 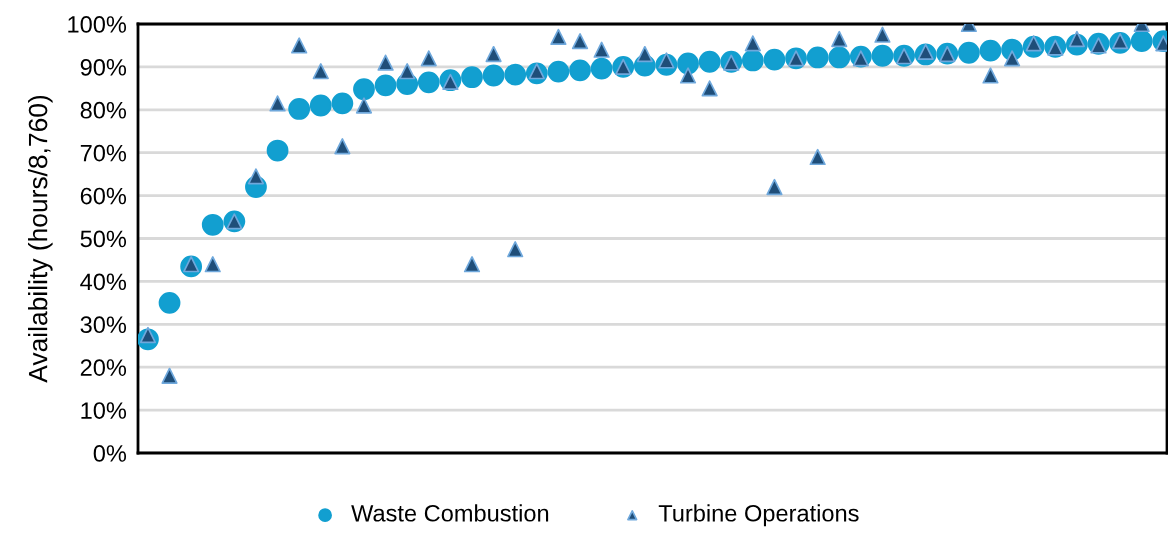 What do you see at coordinates (103, 153) in the screenshot?
I see `y-tick-label: 70%` at bounding box center [103, 153].